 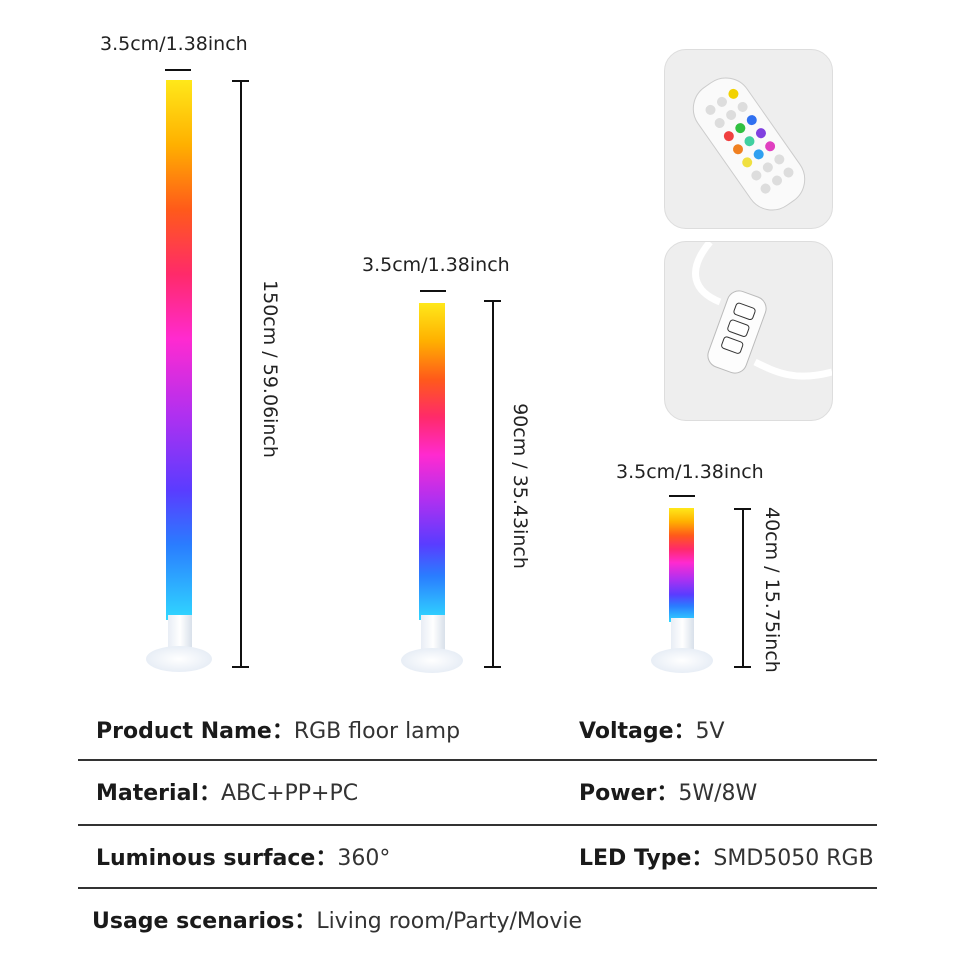 I want to click on spec-value: Living room/Party/Movie, so click(x=449, y=921).